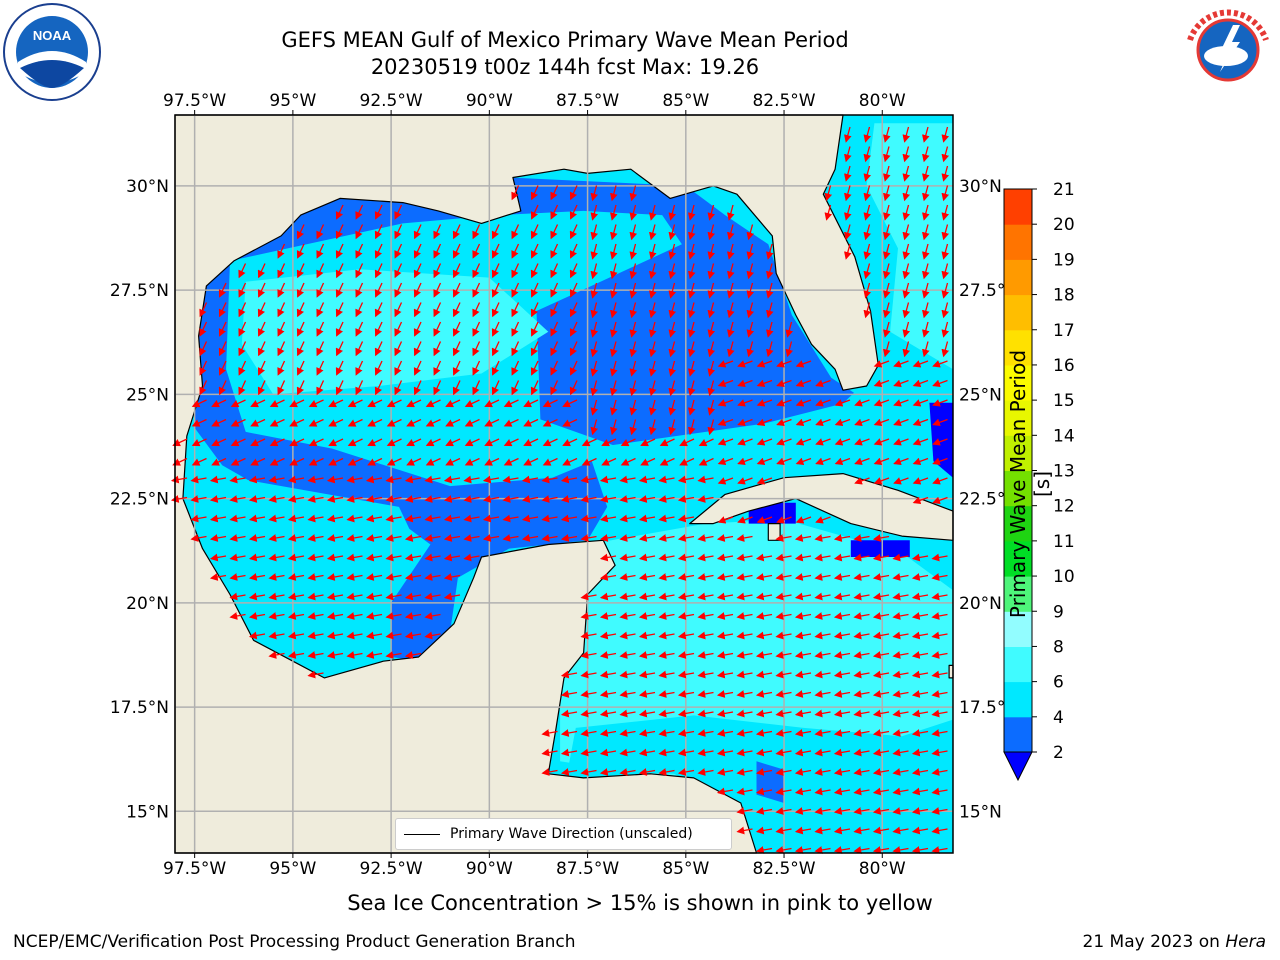 Image resolution: width=1280 pixels, height=960 pixels. Describe the element at coordinates (1064, 225) in the screenshot. I see `colorbar-tick-label: 20` at that location.